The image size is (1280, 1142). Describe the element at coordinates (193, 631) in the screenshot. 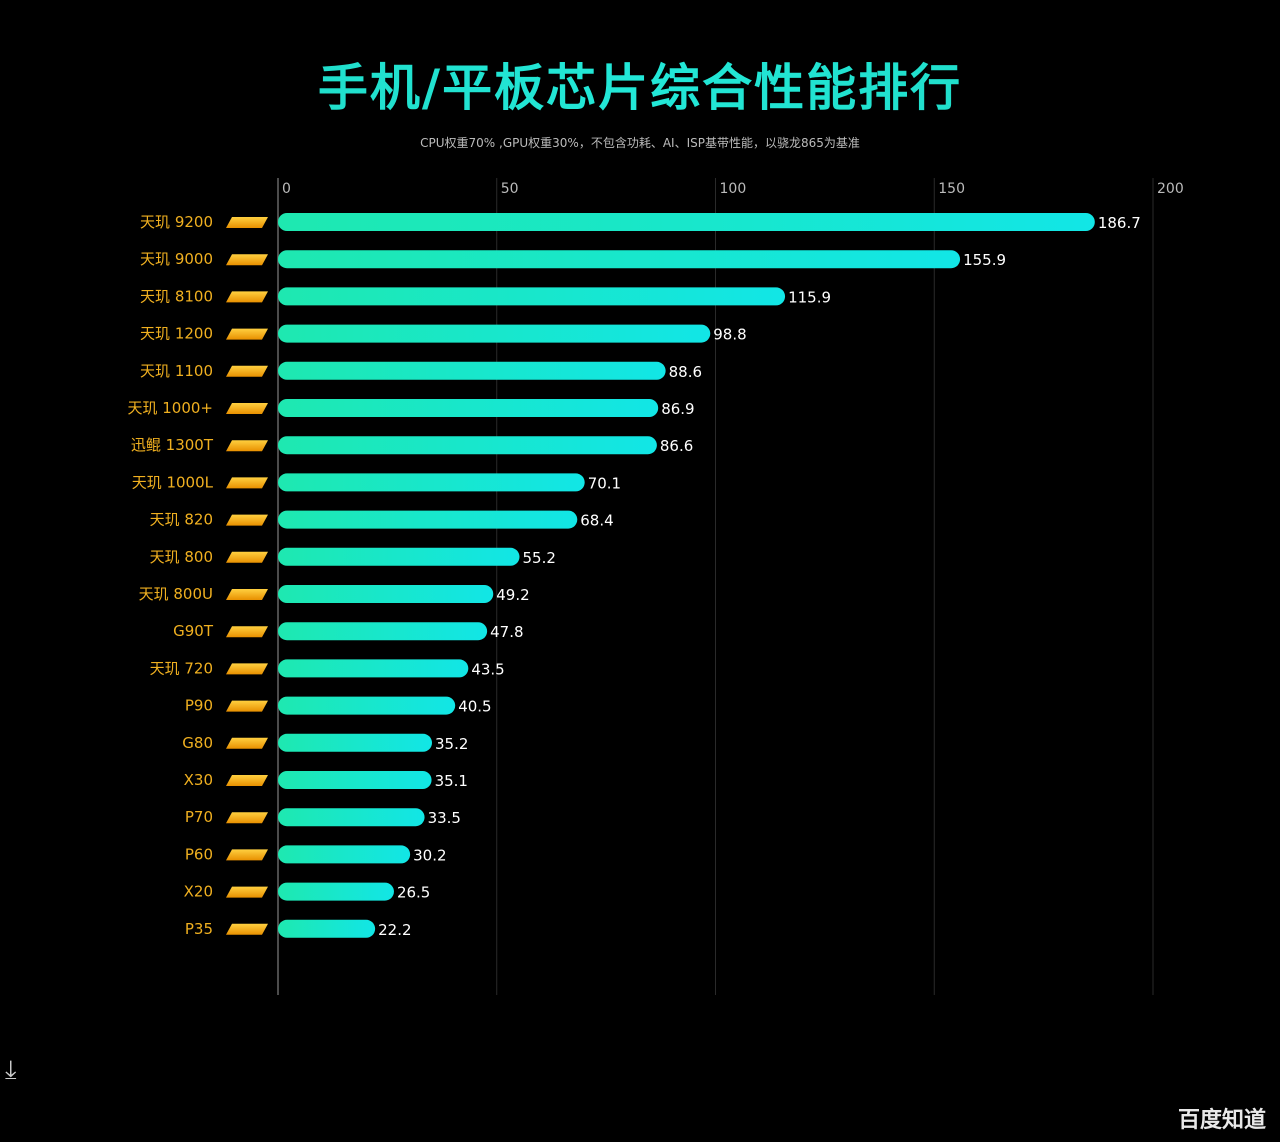

I see `category-label: G90T` at that location.